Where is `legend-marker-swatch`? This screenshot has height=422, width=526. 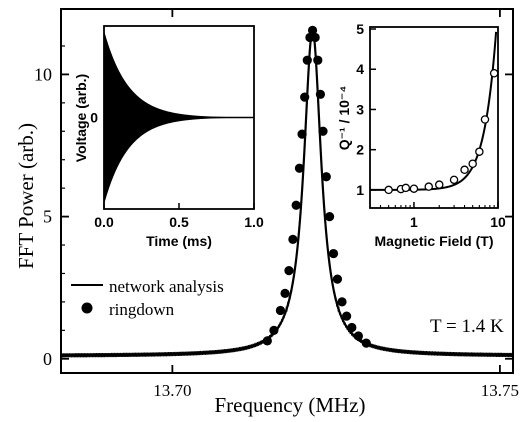 legend-marker-swatch is located at coordinates (87, 308).